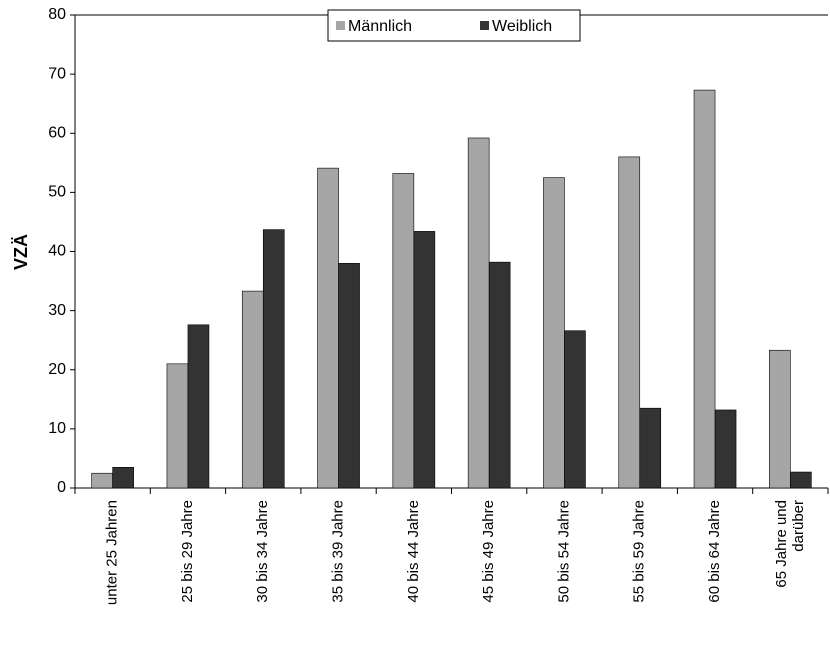 The width and height of the screenshot is (830, 650). What do you see at coordinates (57, 192) in the screenshot?
I see `y-tick-label: 50` at bounding box center [57, 192].